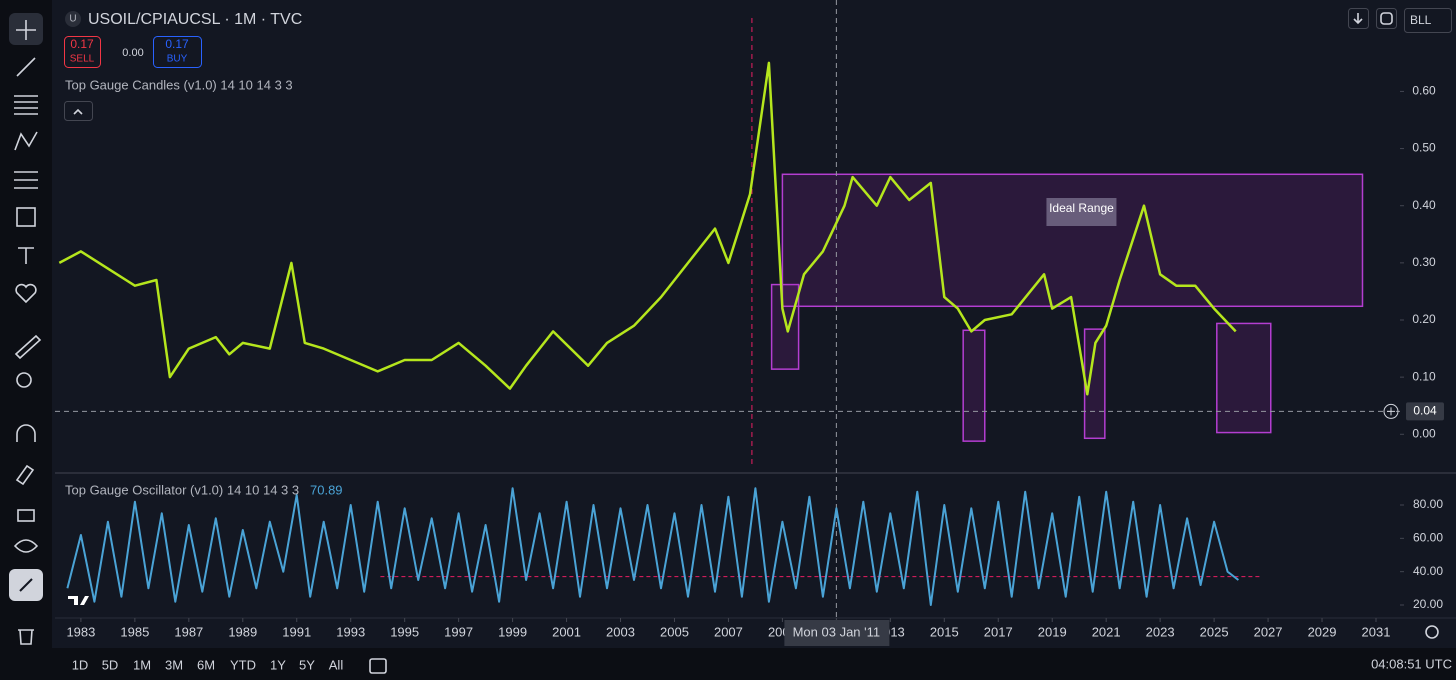 This screenshot has height=680, width=1456. I want to click on refresh-button, so click(1386, 18).